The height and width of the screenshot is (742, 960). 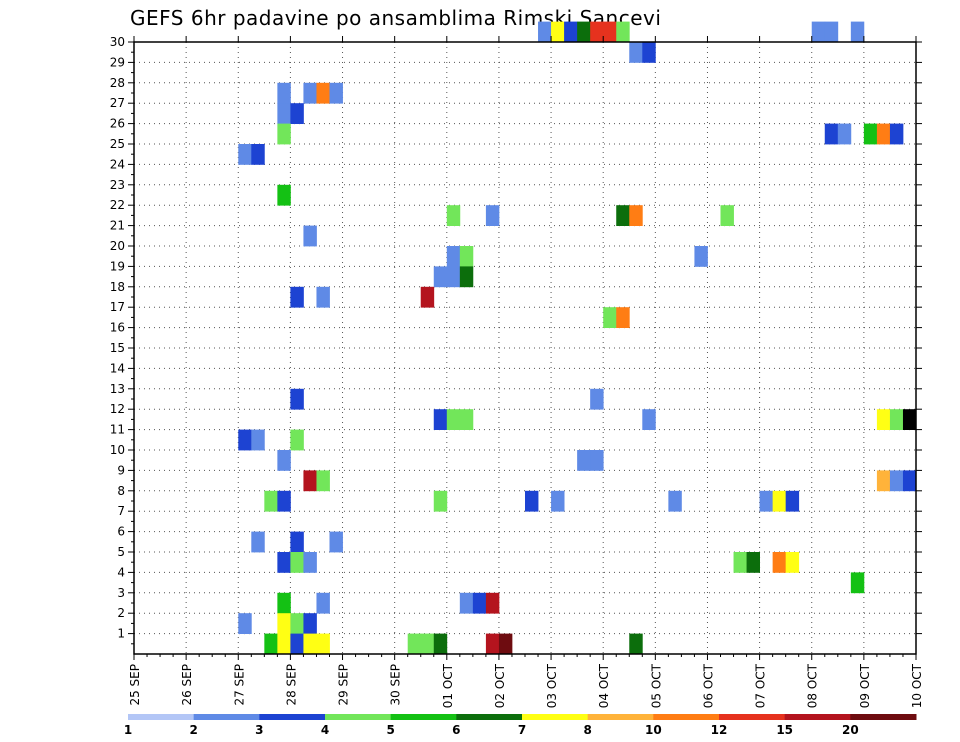 What do you see at coordinates (117, 124) in the screenshot?
I see `y-tick-label: 26` at bounding box center [117, 124].